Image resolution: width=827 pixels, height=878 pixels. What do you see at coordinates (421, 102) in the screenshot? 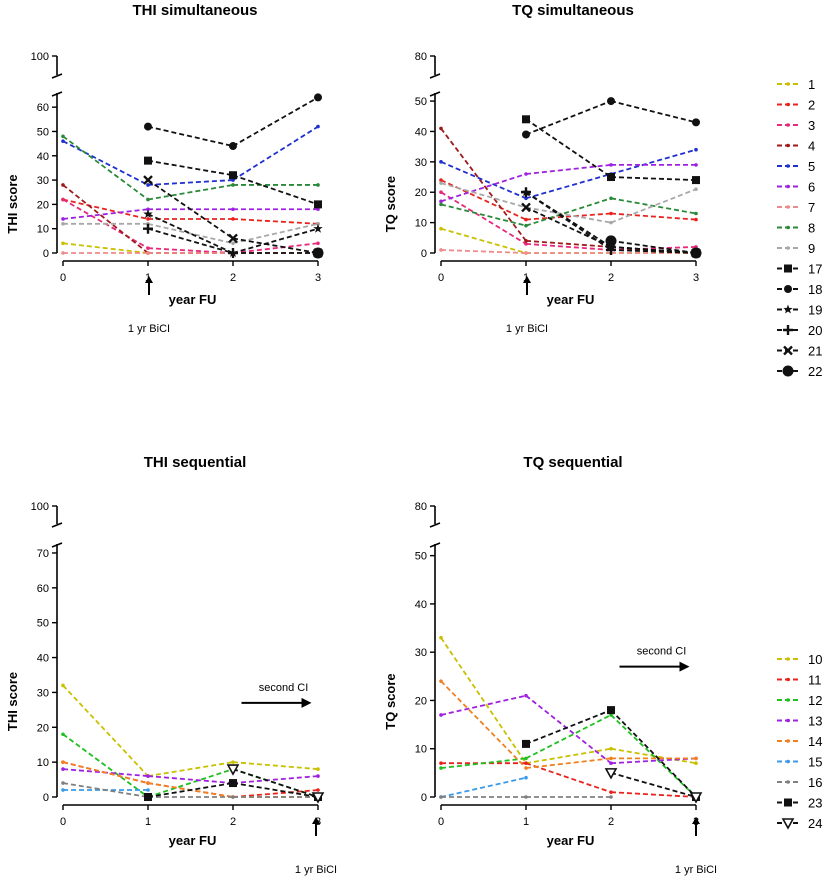
I see `y-tick-label: 50` at bounding box center [421, 102].